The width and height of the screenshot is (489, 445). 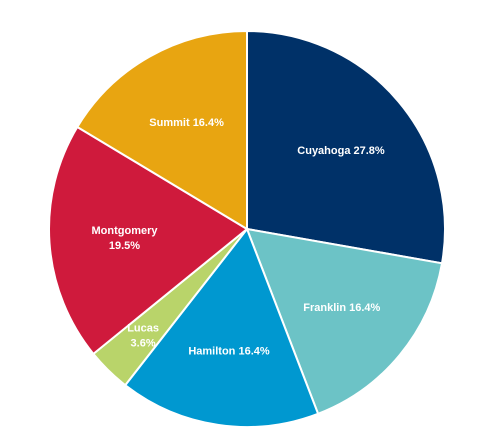 What do you see at coordinates (125, 238) in the screenshot?
I see `pie-label-montgomery: Montgomery 19.5%` at bounding box center [125, 238].